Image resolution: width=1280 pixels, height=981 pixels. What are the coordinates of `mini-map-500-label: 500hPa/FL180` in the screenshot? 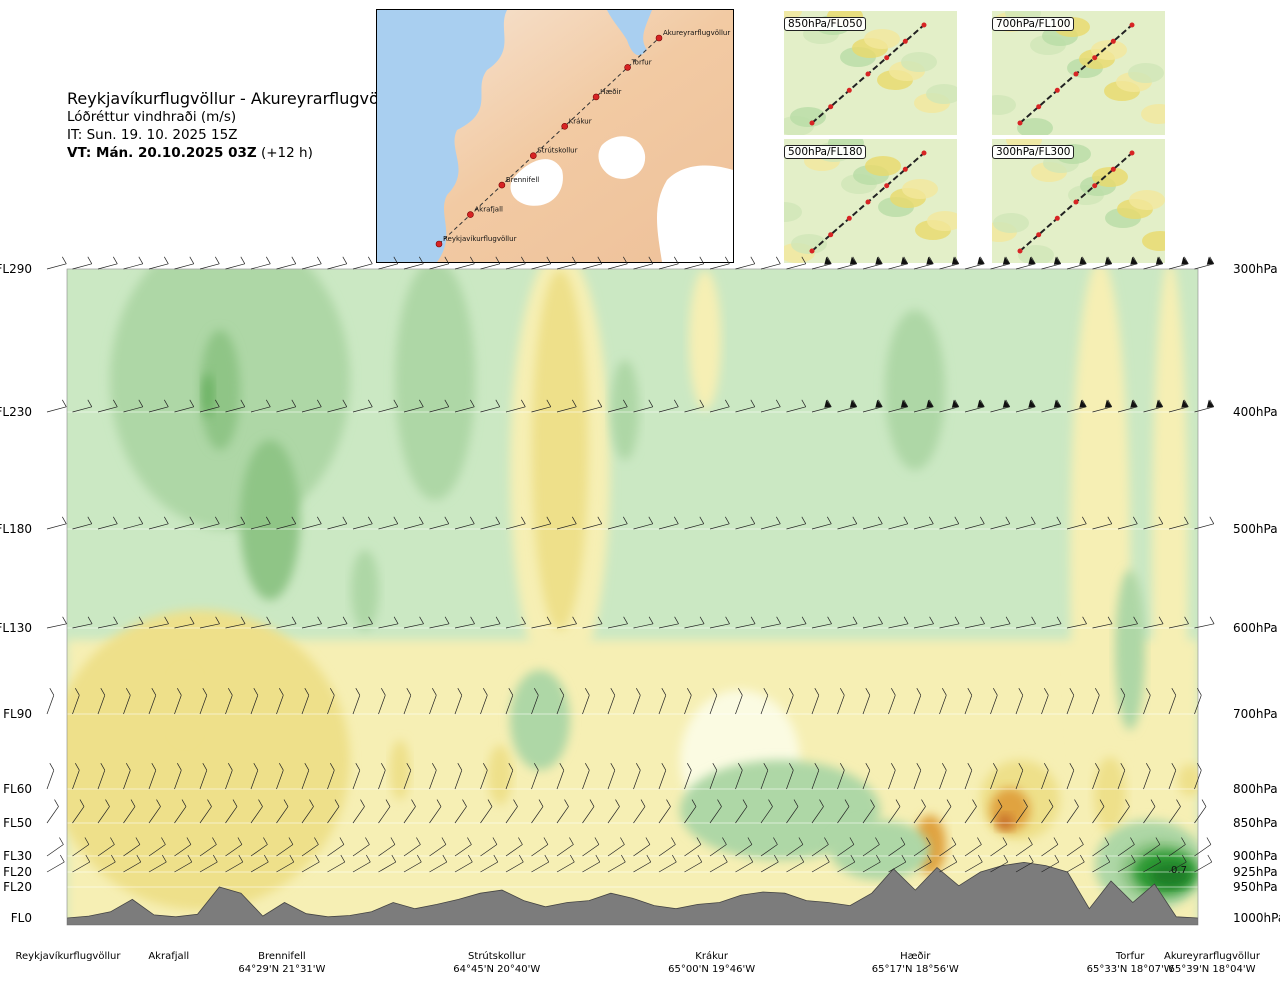 It's located at (825, 152).